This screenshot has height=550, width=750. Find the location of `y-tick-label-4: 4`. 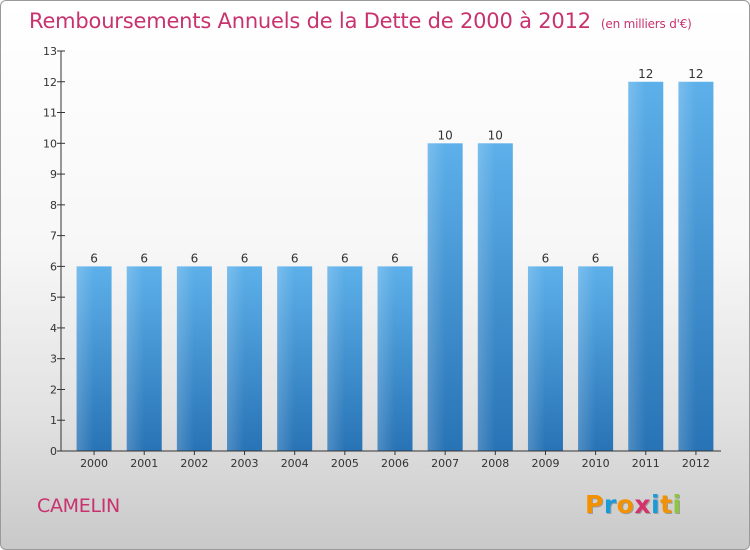

y-tick-label-4: 4 is located at coordinates (53, 328).